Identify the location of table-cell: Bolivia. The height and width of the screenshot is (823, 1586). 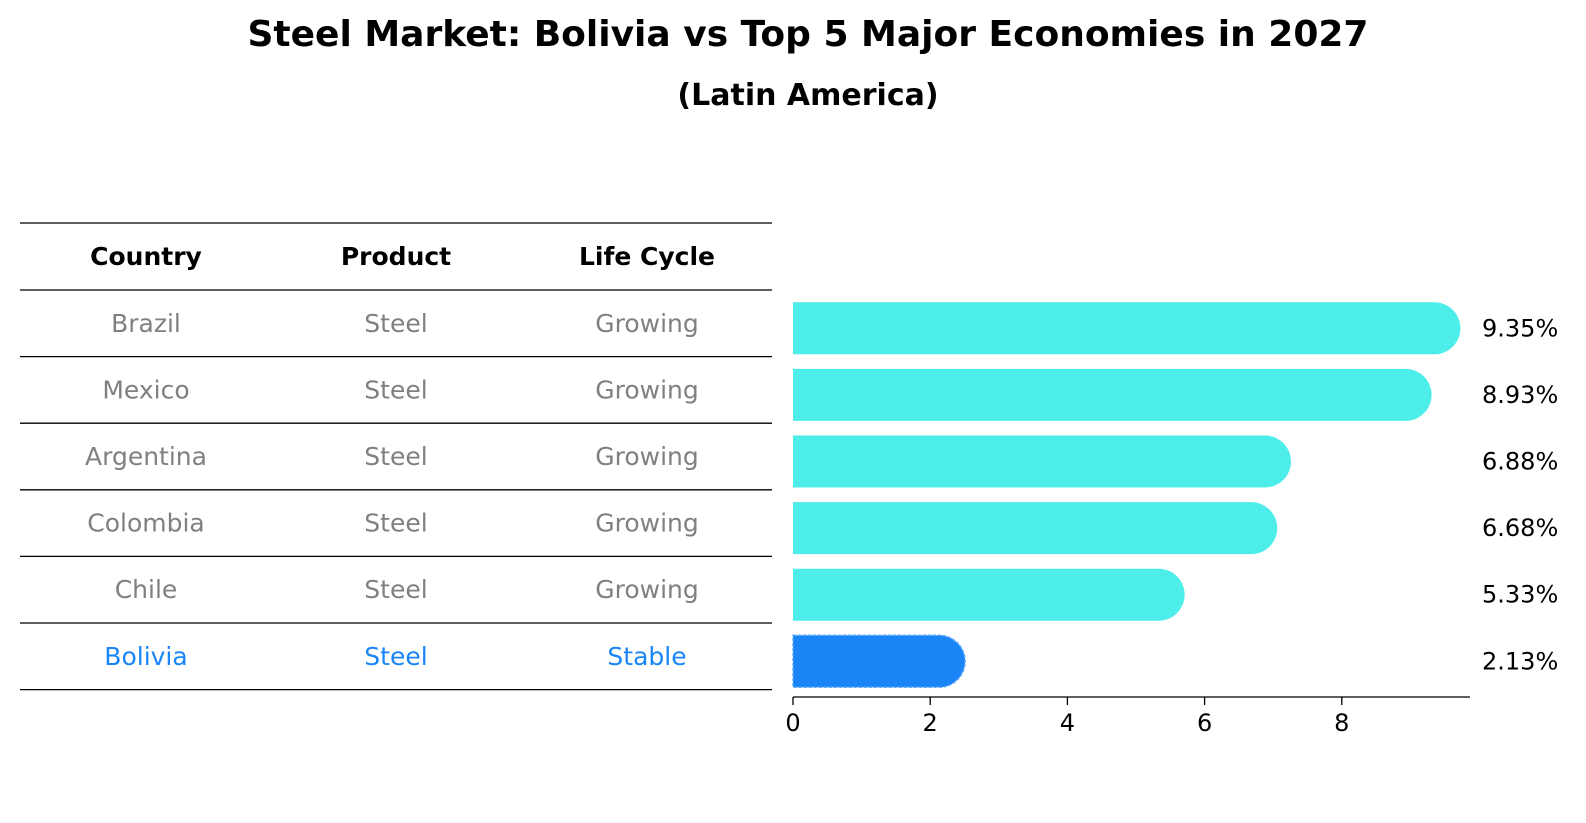
(145, 656).